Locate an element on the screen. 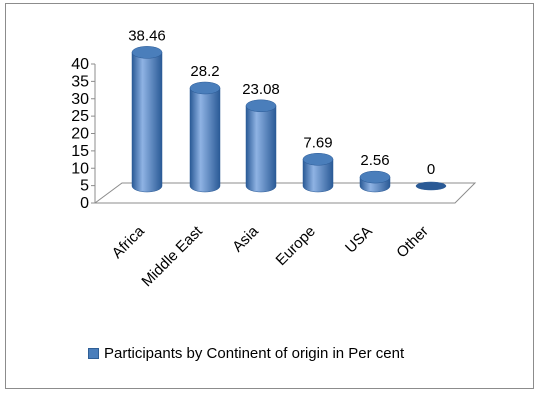 The image size is (544, 402). x-category-label: Europe is located at coordinates (296, 246).